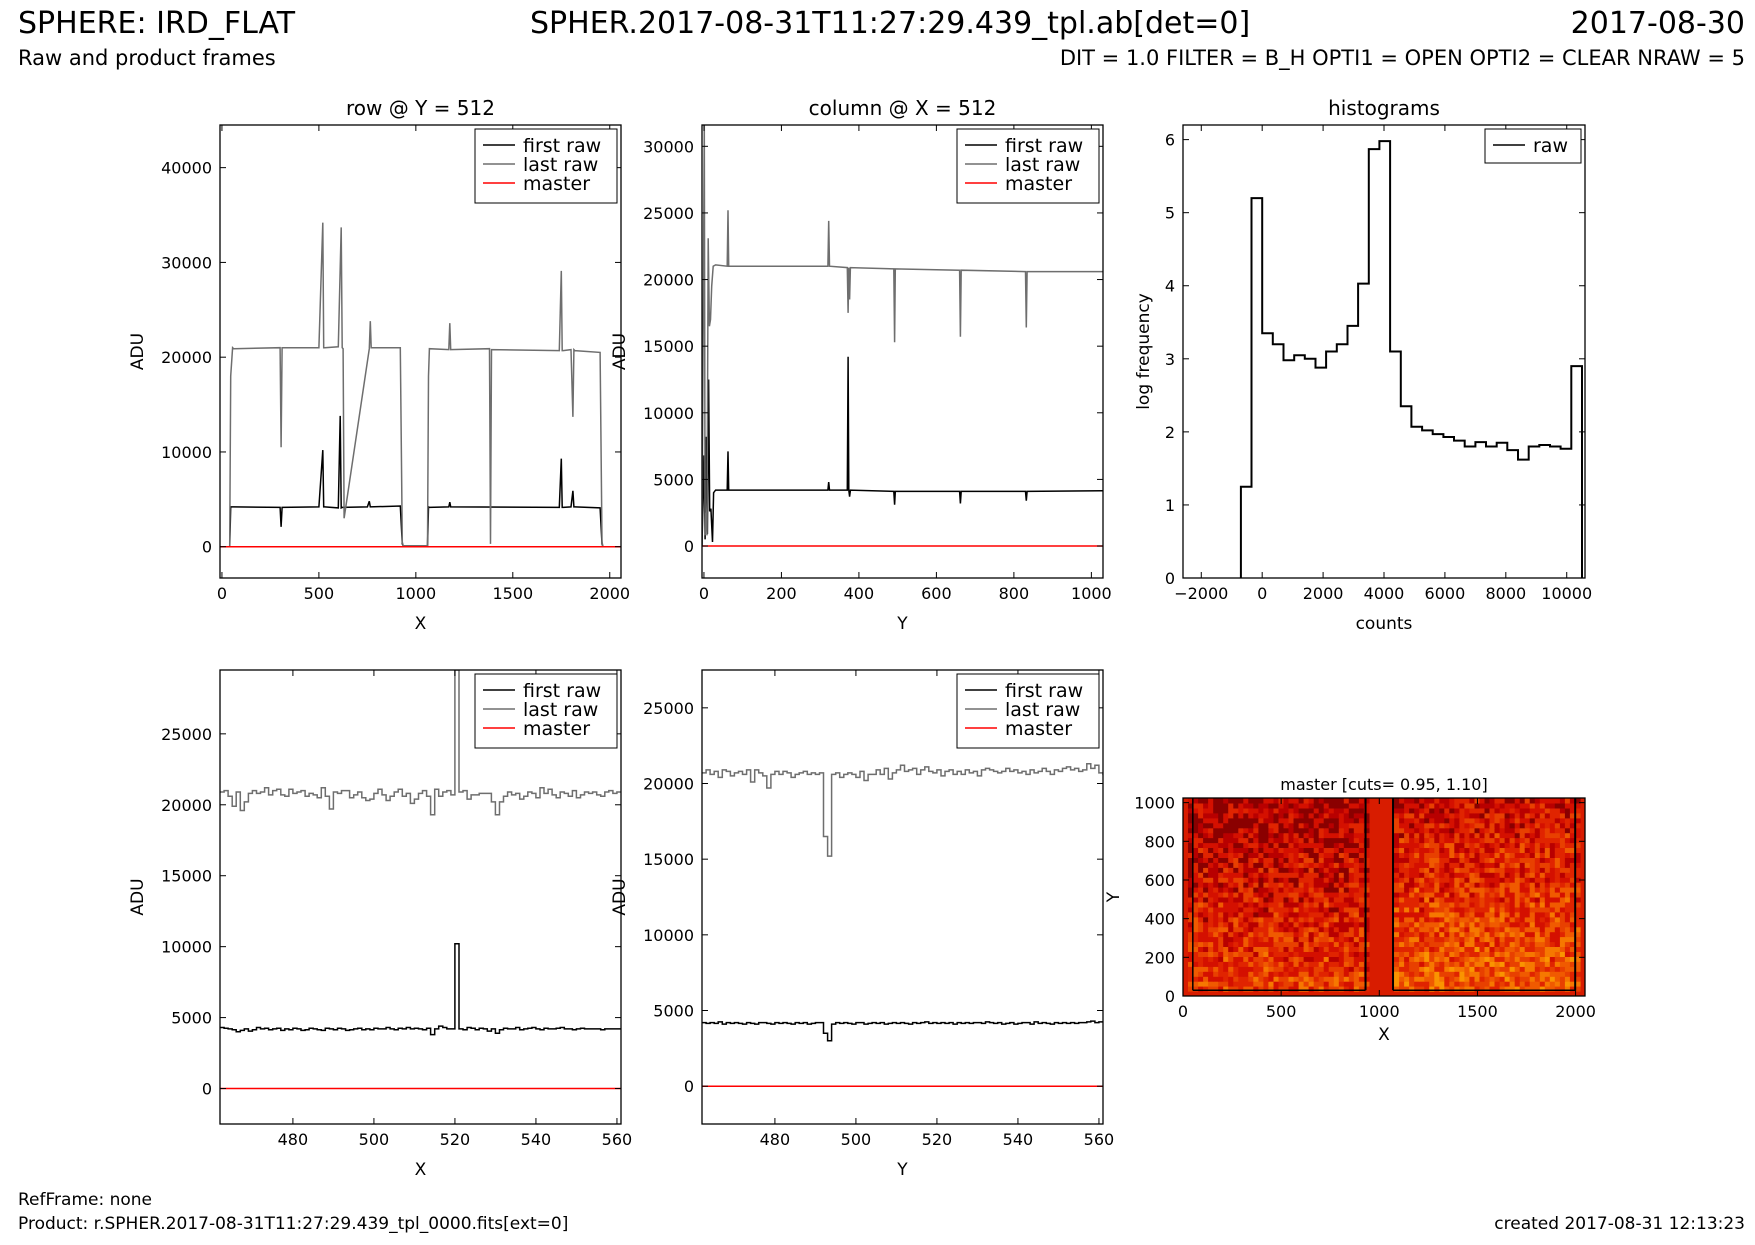  Describe the element at coordinates (1533, 146) in the screenshot. I see `legend: raw` at that location.